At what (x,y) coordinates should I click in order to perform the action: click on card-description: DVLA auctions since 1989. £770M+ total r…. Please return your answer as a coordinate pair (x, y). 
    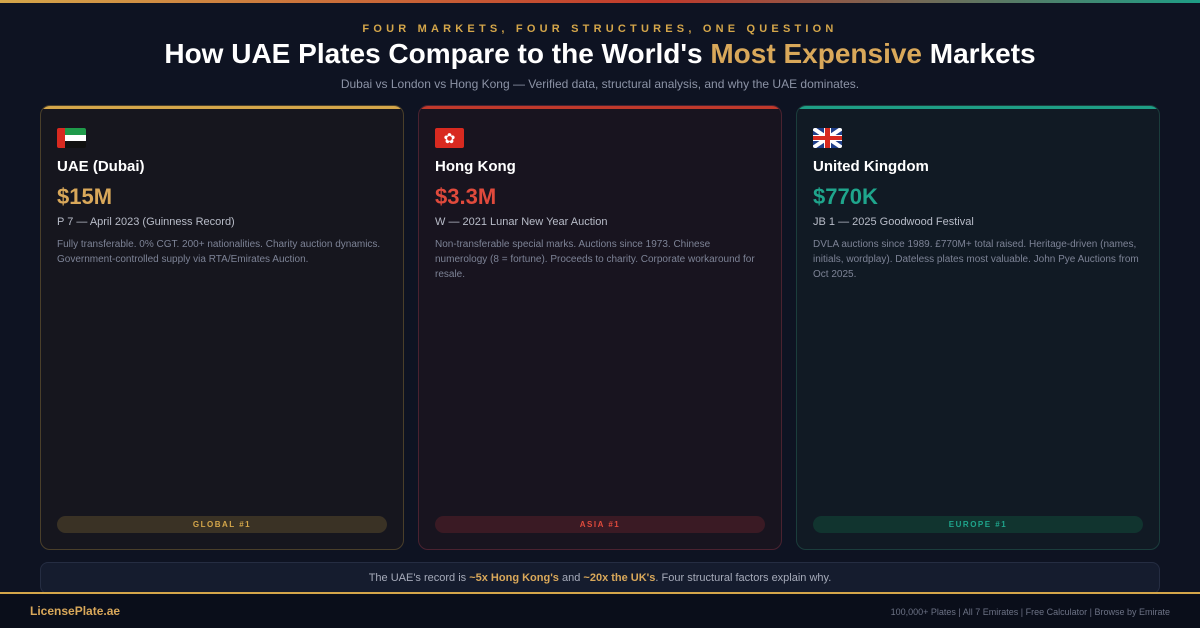
    Looking at the image, I should click on (976, 259).